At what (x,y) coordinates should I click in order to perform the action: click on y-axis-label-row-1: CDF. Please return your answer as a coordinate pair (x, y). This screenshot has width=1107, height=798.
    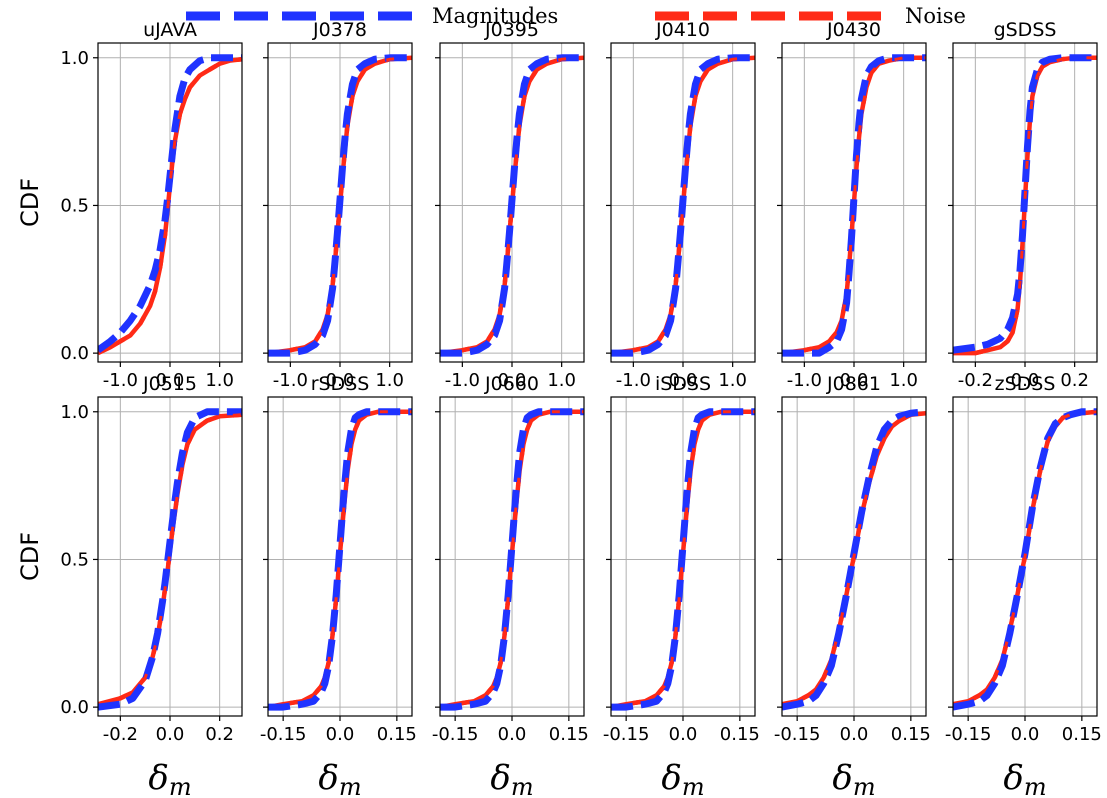
    Looking at the image, I should click on (30, 202).